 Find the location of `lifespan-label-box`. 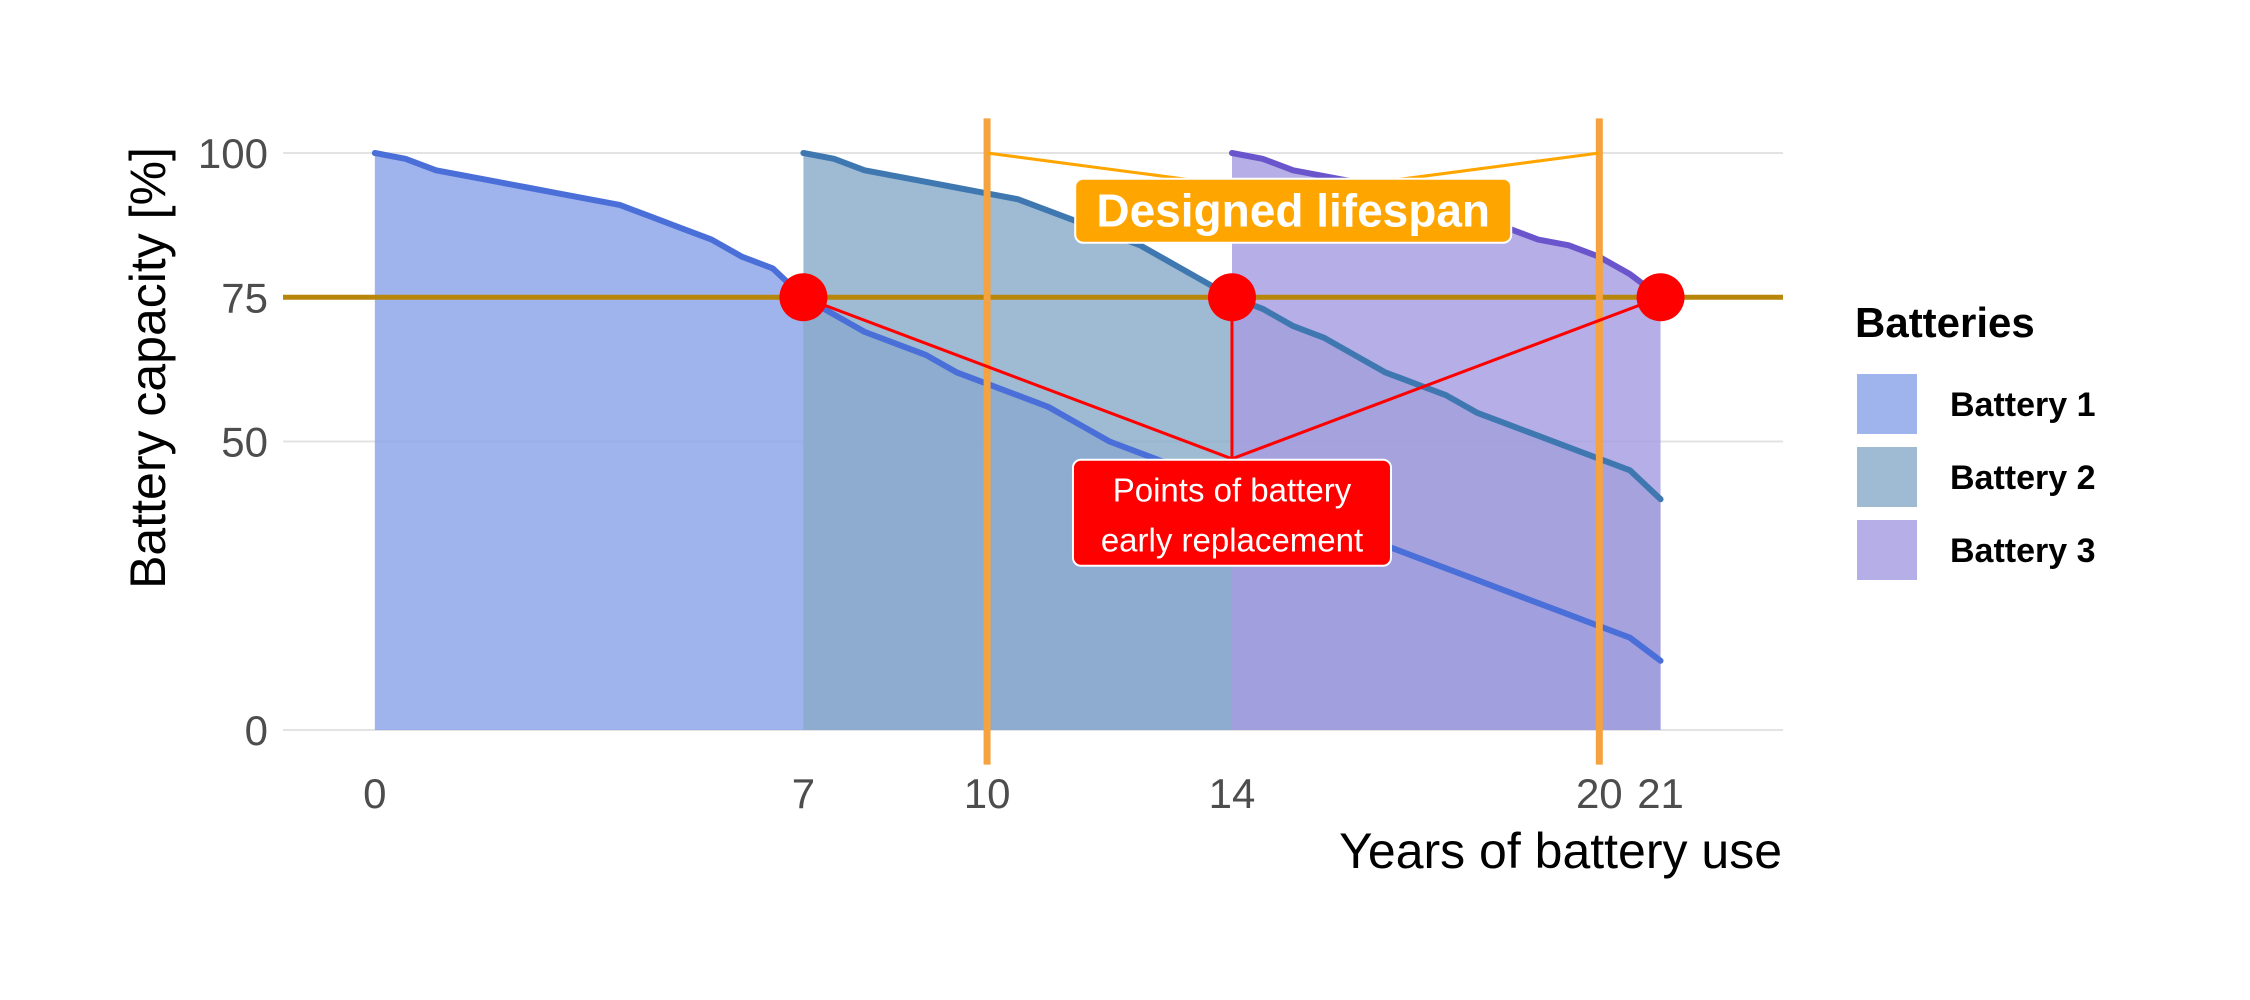

lifespan-label-box is located at coordinates (1293, 210).